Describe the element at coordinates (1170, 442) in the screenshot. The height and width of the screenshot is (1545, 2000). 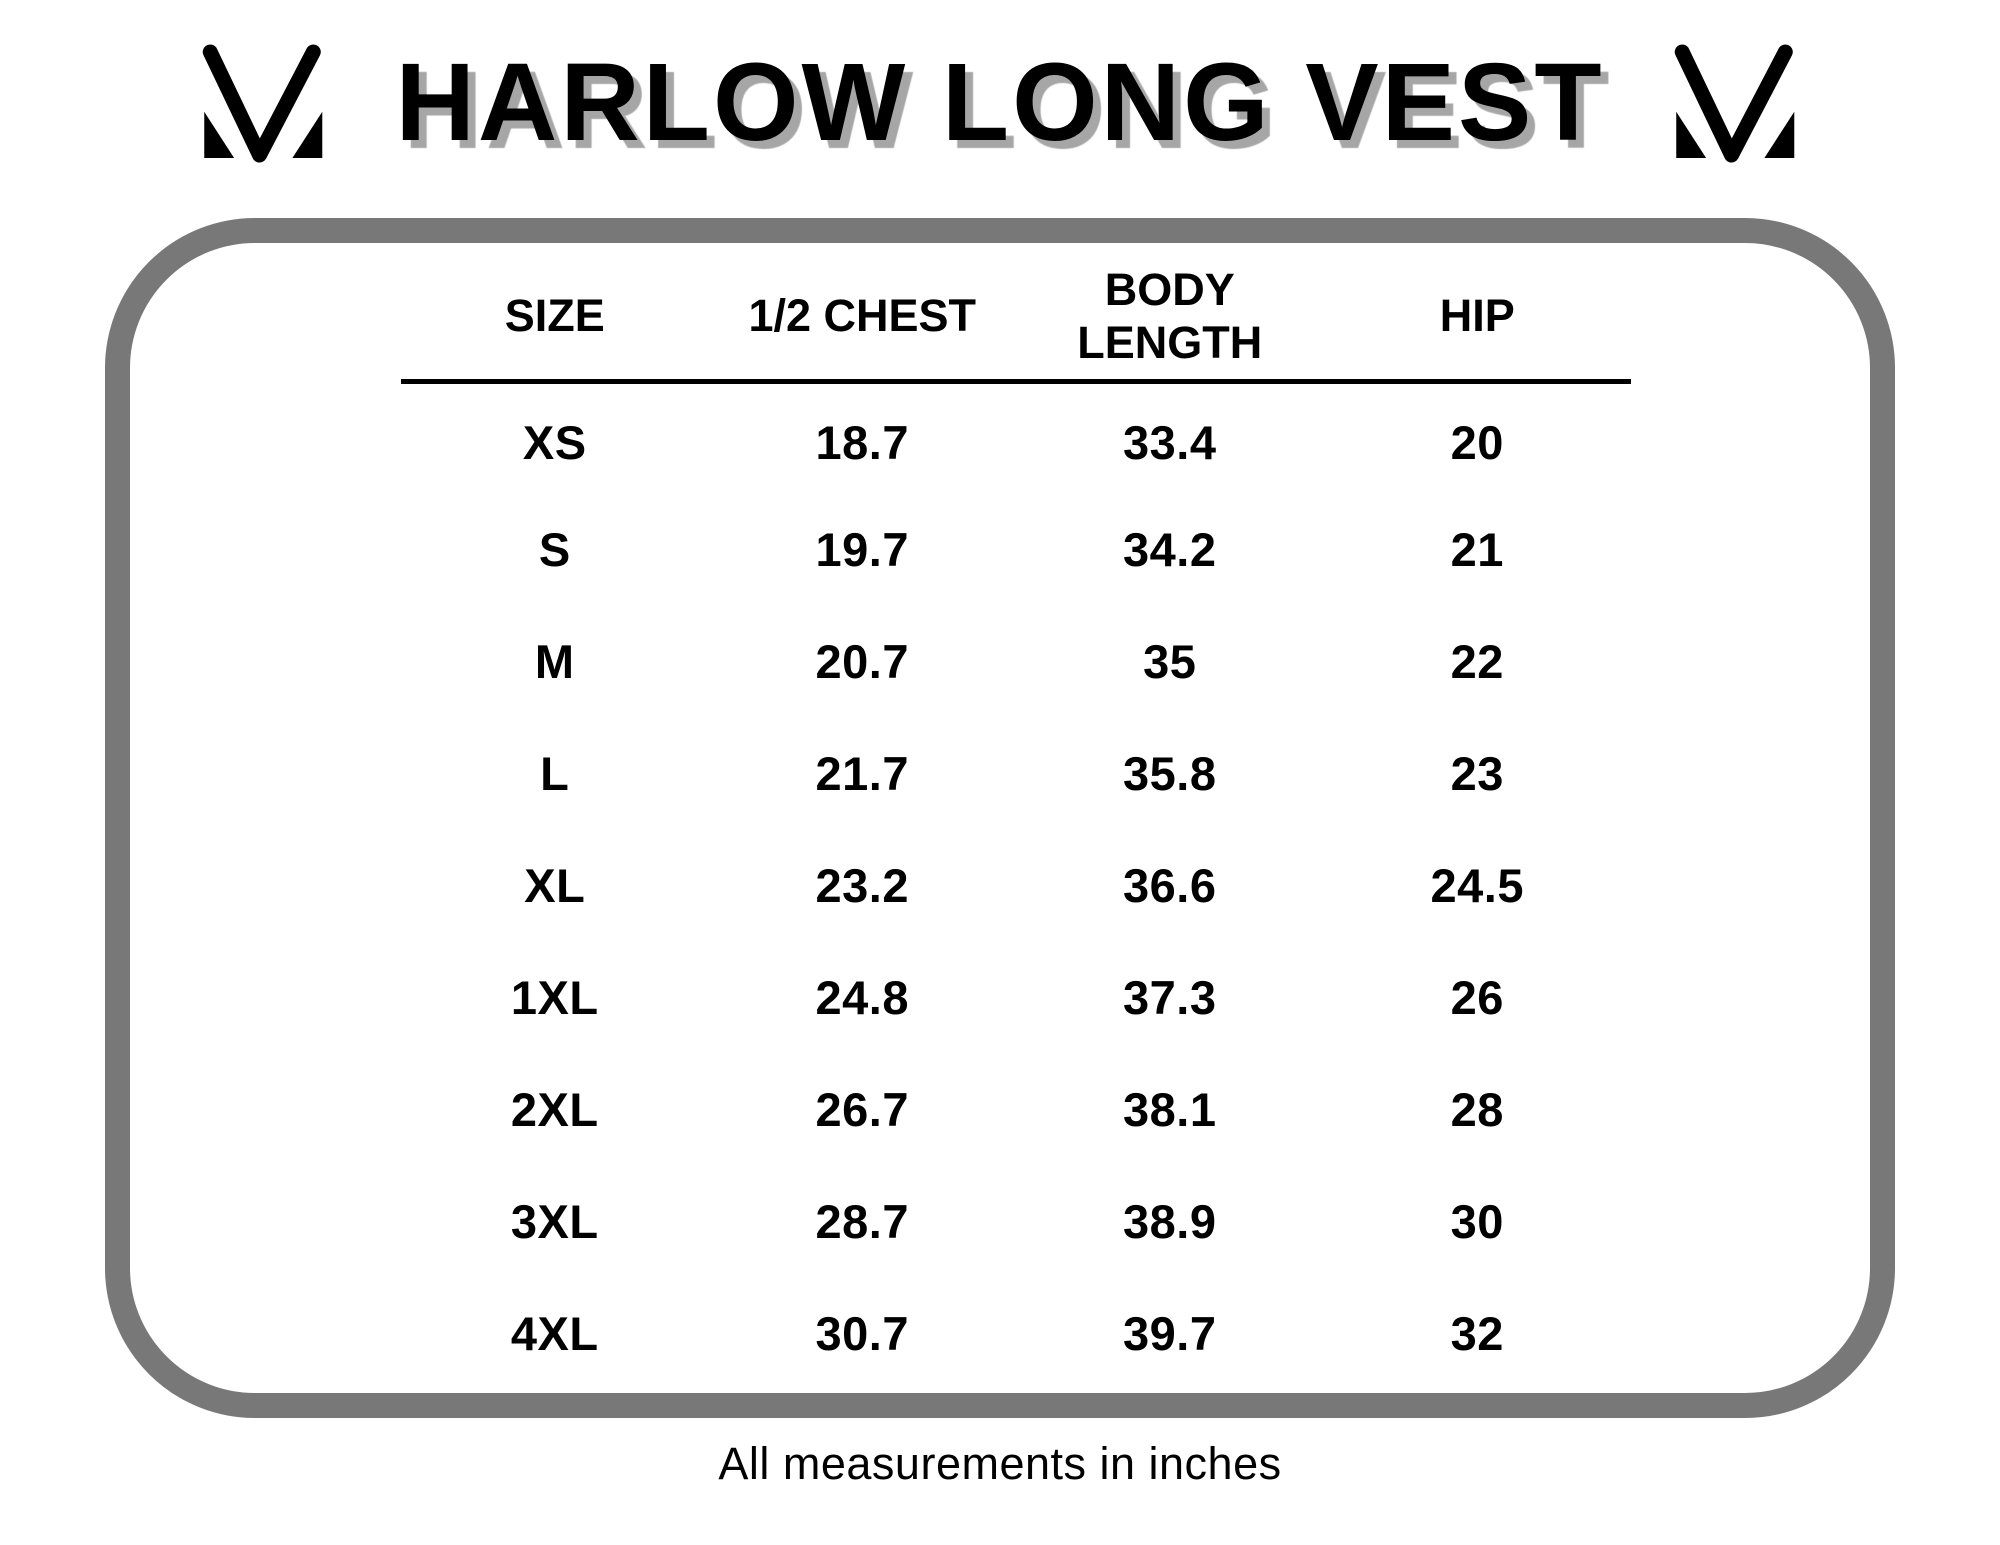
I see `body-length-cell: 33.4` at that location.